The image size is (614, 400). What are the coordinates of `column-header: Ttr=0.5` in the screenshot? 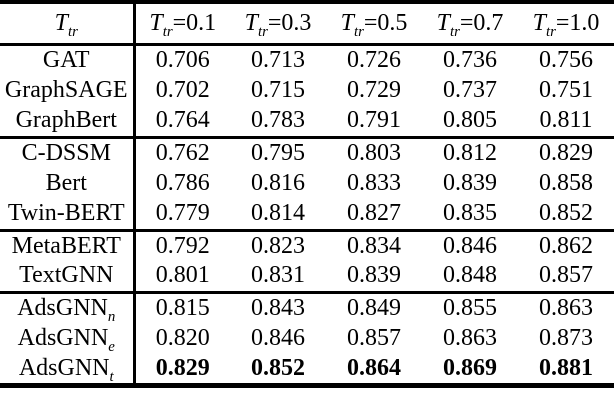 It's located at (374, 23).